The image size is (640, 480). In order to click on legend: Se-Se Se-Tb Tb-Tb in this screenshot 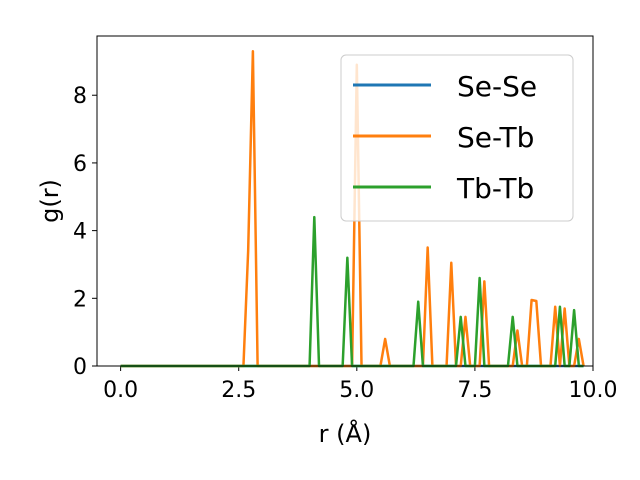, I will do `click(457, 138)`.